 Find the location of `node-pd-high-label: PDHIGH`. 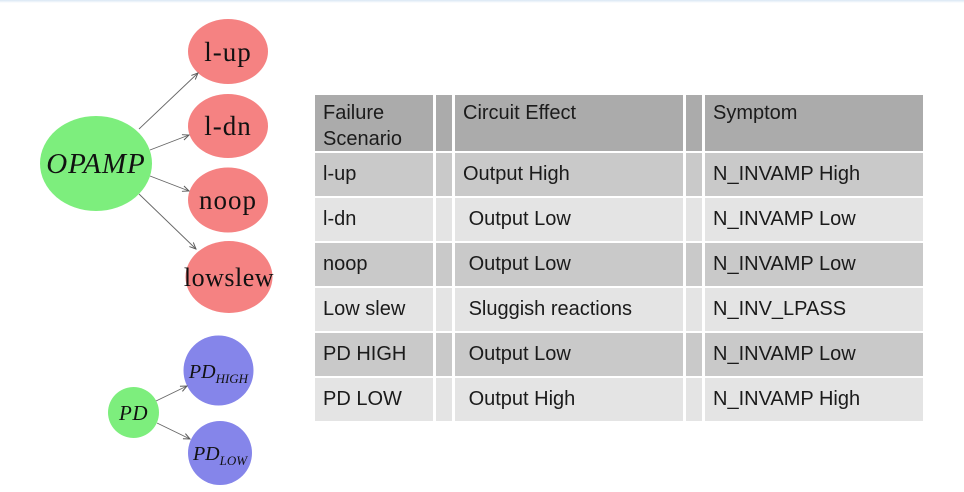

node-pd-high-label: PDHIGH is located at coordinates (218, 373).